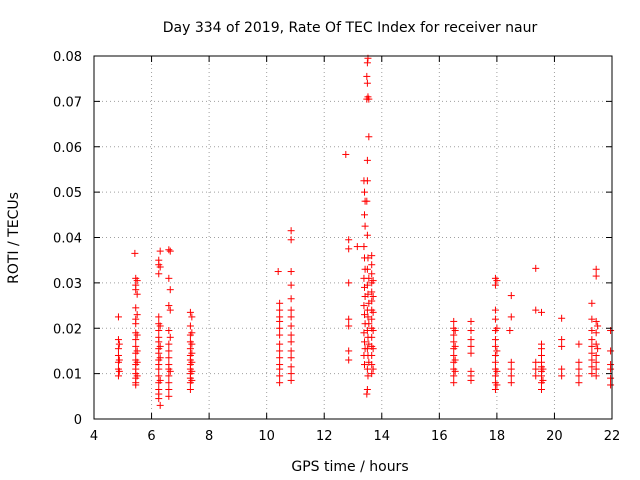  What do you see at coordinates (382, 436) in the screenshot?
I see `x-tick-label: 14` at bounding box center [382, 436].